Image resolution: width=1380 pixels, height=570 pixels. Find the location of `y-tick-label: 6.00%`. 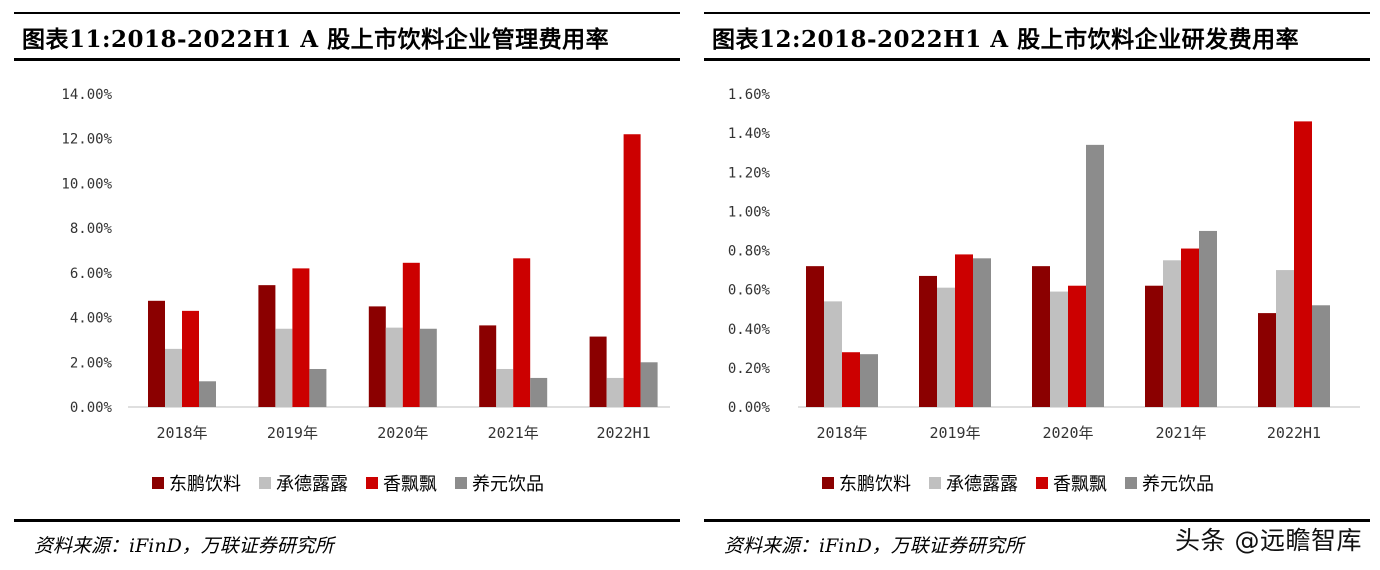

y-tick-label: 6.00% is located at coordinates (91, 274).